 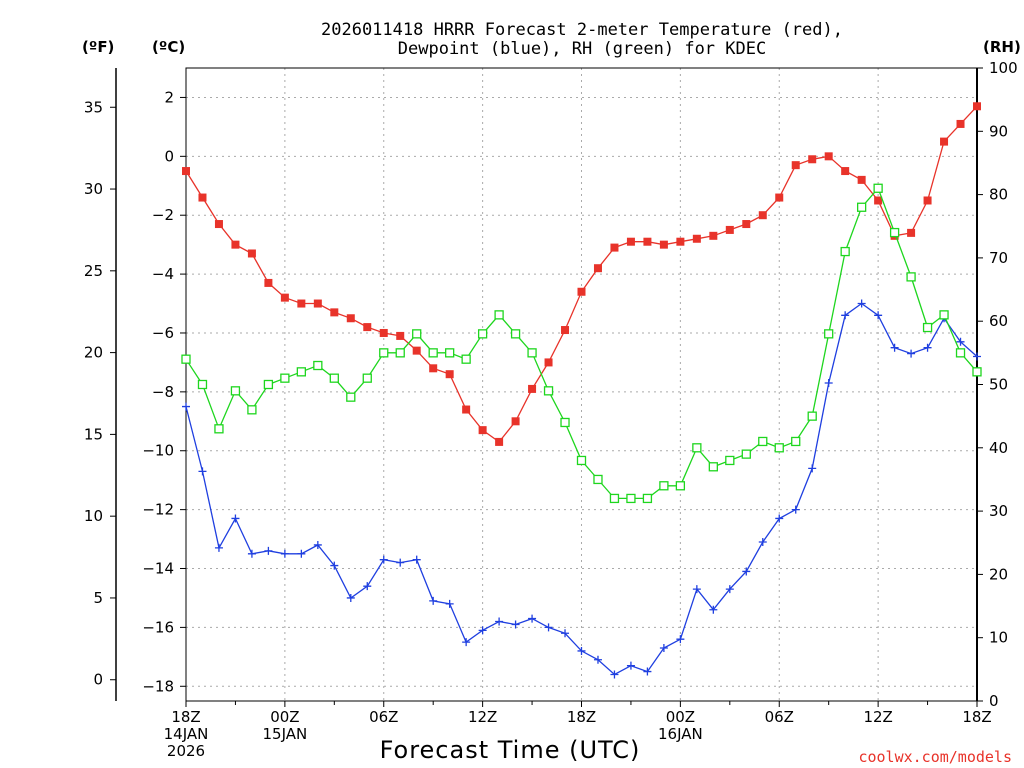 I want to click on rh-tick-label: 40, so click(x=998, y=448).